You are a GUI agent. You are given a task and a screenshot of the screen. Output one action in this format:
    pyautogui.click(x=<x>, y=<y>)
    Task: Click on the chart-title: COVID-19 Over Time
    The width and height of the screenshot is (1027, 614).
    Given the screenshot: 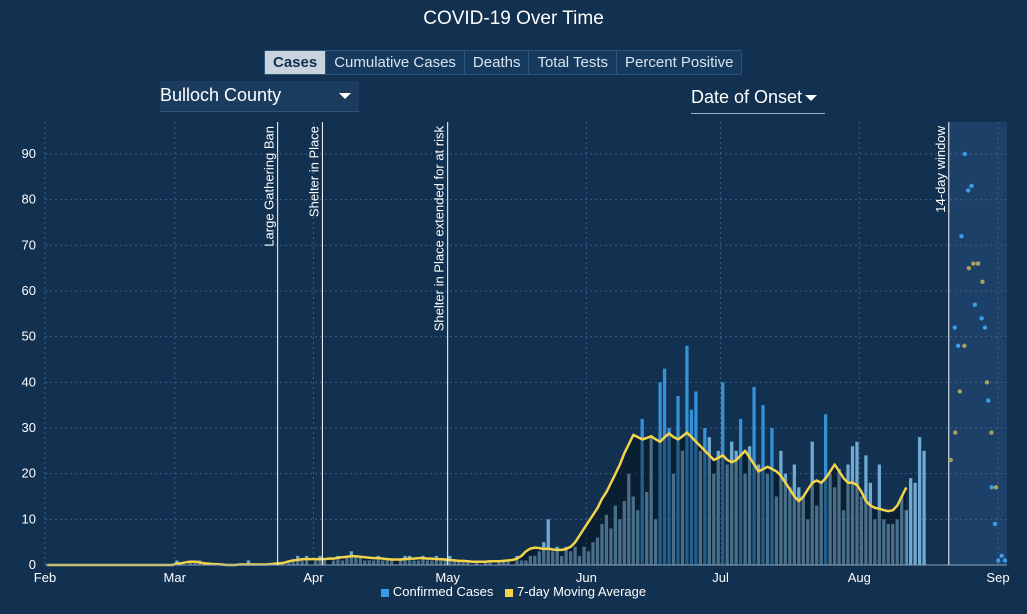 What is the action you would take?
    pyautogui.click(x=513, y=18)
    